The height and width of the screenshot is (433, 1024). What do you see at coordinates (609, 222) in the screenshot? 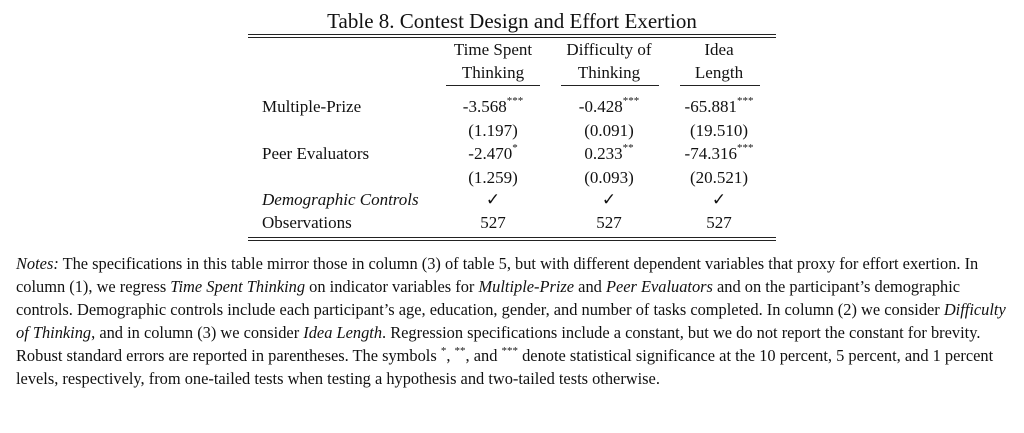
I see `observations-col2: 527` at bounding box center [609, 222].